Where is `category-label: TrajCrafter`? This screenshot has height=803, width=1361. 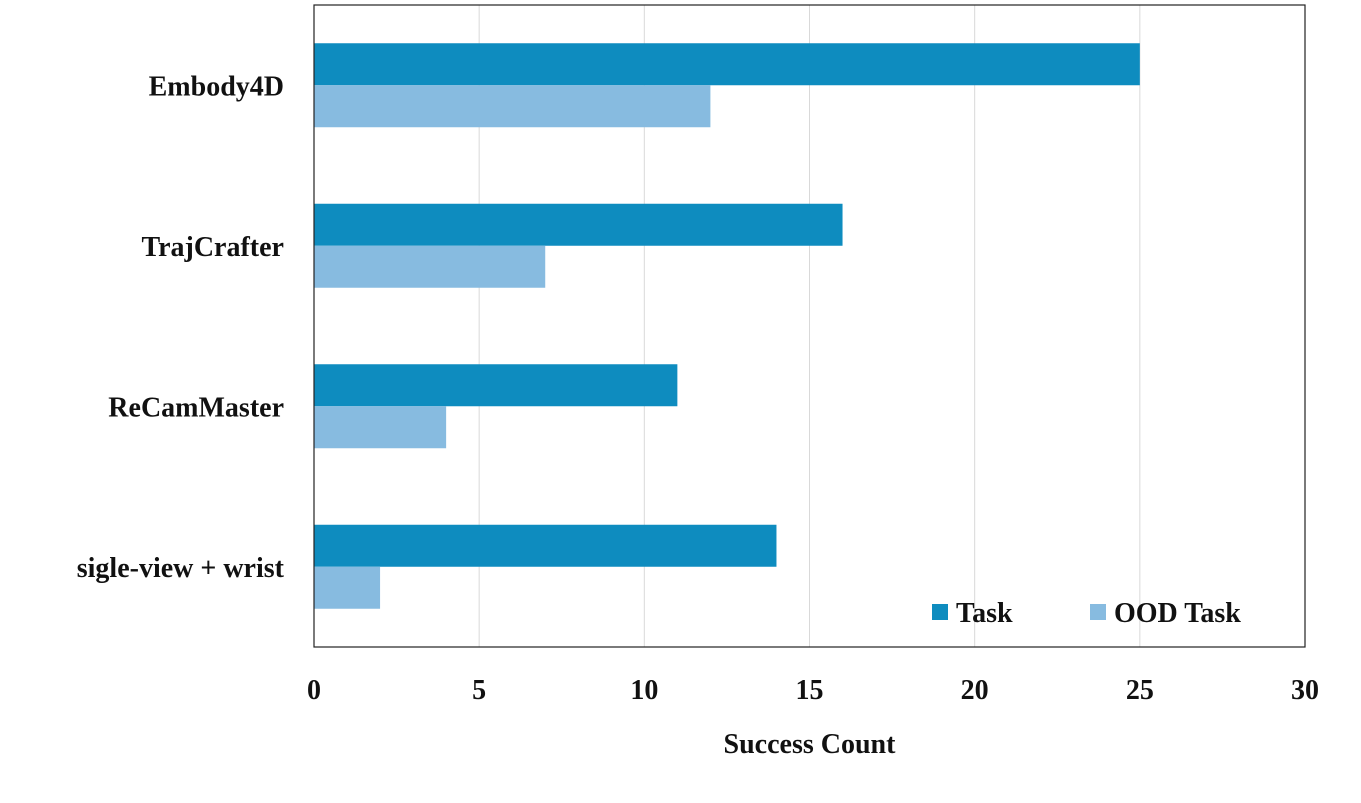
category-label: TrajCrafter is located at coordinates (212, 247).